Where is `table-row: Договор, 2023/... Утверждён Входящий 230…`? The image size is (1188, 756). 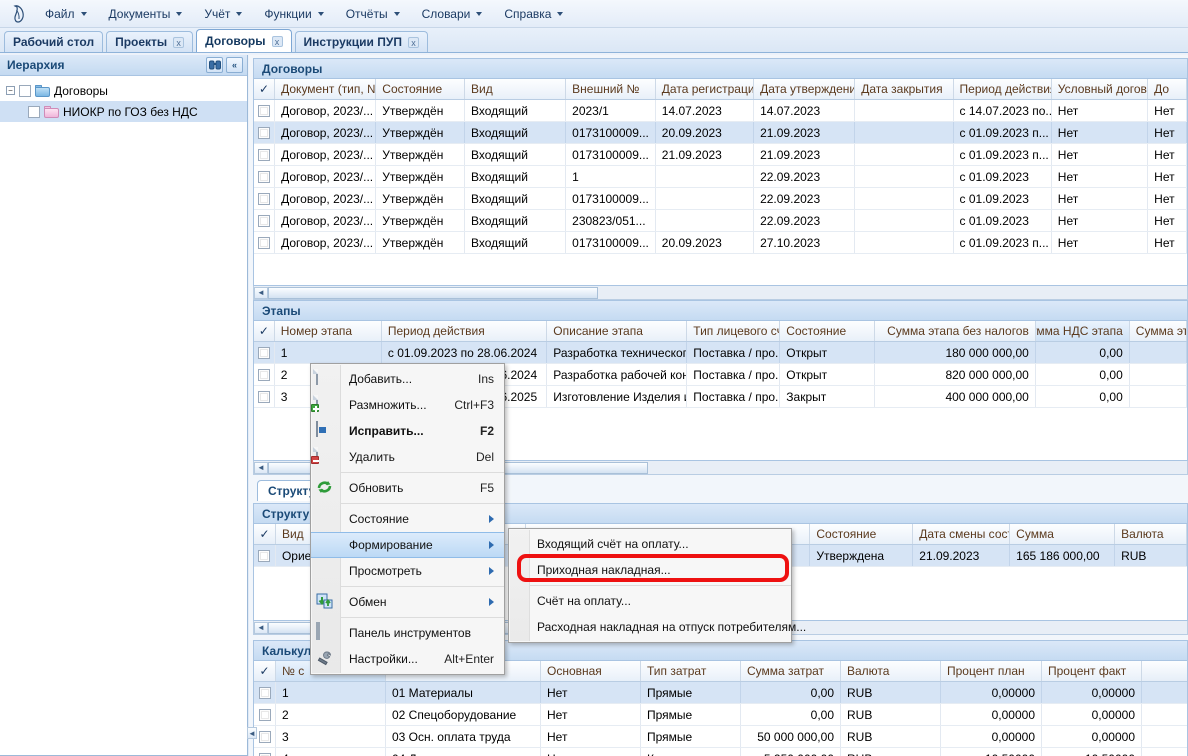 table-row: Договор, 2023/... Утверждён Входящий 230… is located at coordinates (721, 221).